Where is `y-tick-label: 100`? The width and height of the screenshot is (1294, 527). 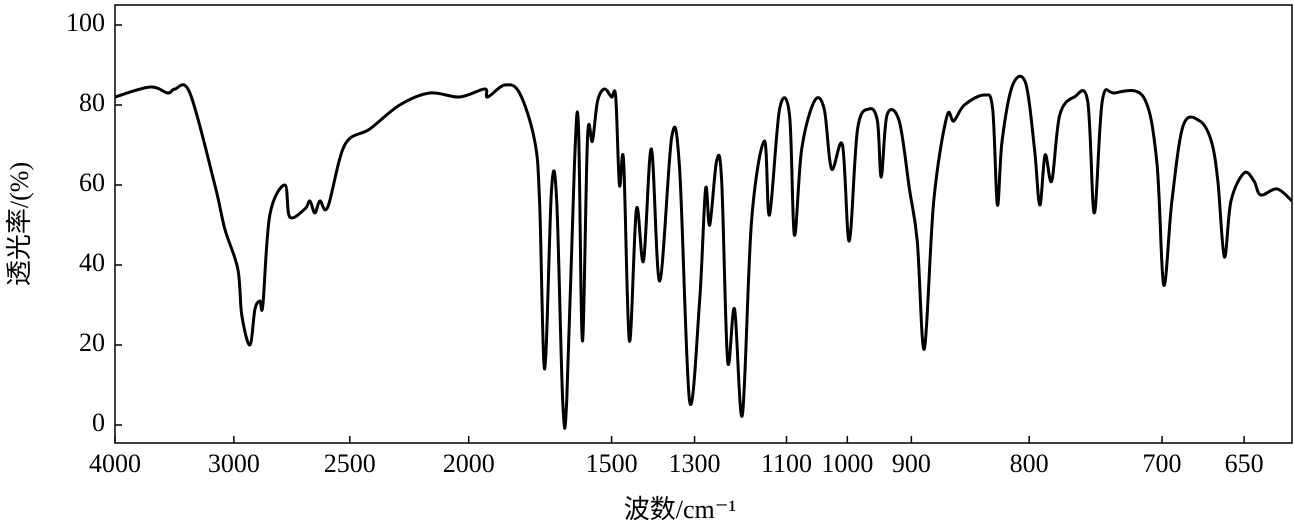 y-tick-label: 100 is located at coordinates (85, 22).